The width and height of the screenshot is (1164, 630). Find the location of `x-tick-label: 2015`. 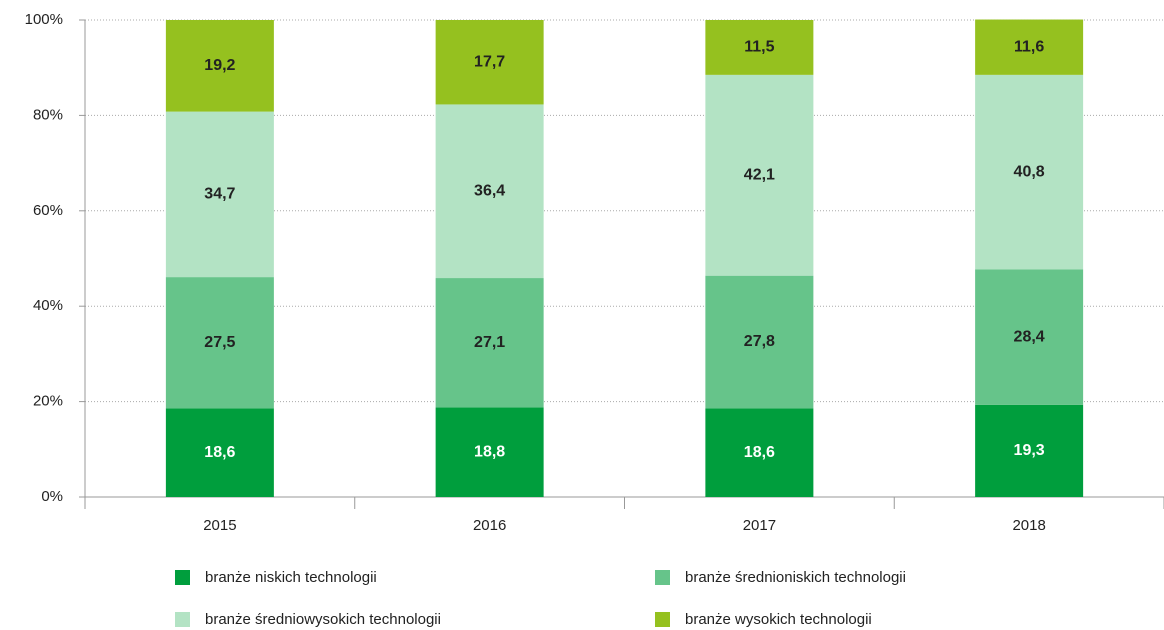

x-tick-label: 2015 is located at coordinates (219, 525).